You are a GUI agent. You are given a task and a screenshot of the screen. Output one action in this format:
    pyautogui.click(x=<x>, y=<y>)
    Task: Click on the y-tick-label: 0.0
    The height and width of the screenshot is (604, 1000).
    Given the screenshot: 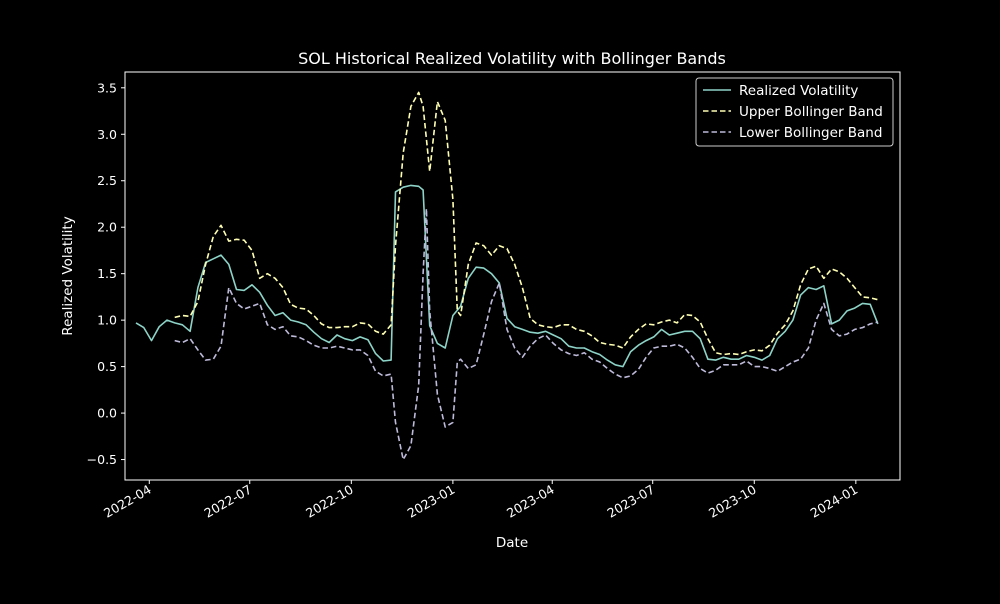 What is the action you would take?
    pyautogui.click(x=107, y=413)
    